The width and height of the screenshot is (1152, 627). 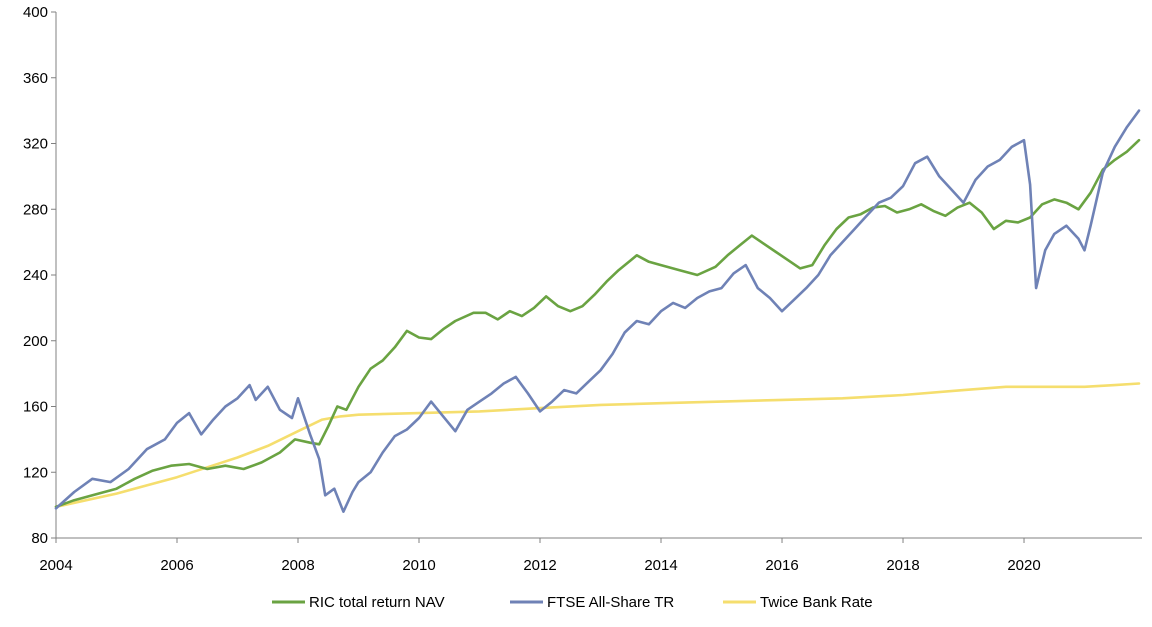 I want to click on x-tick-label: 2012, so click(x=539, y=565).